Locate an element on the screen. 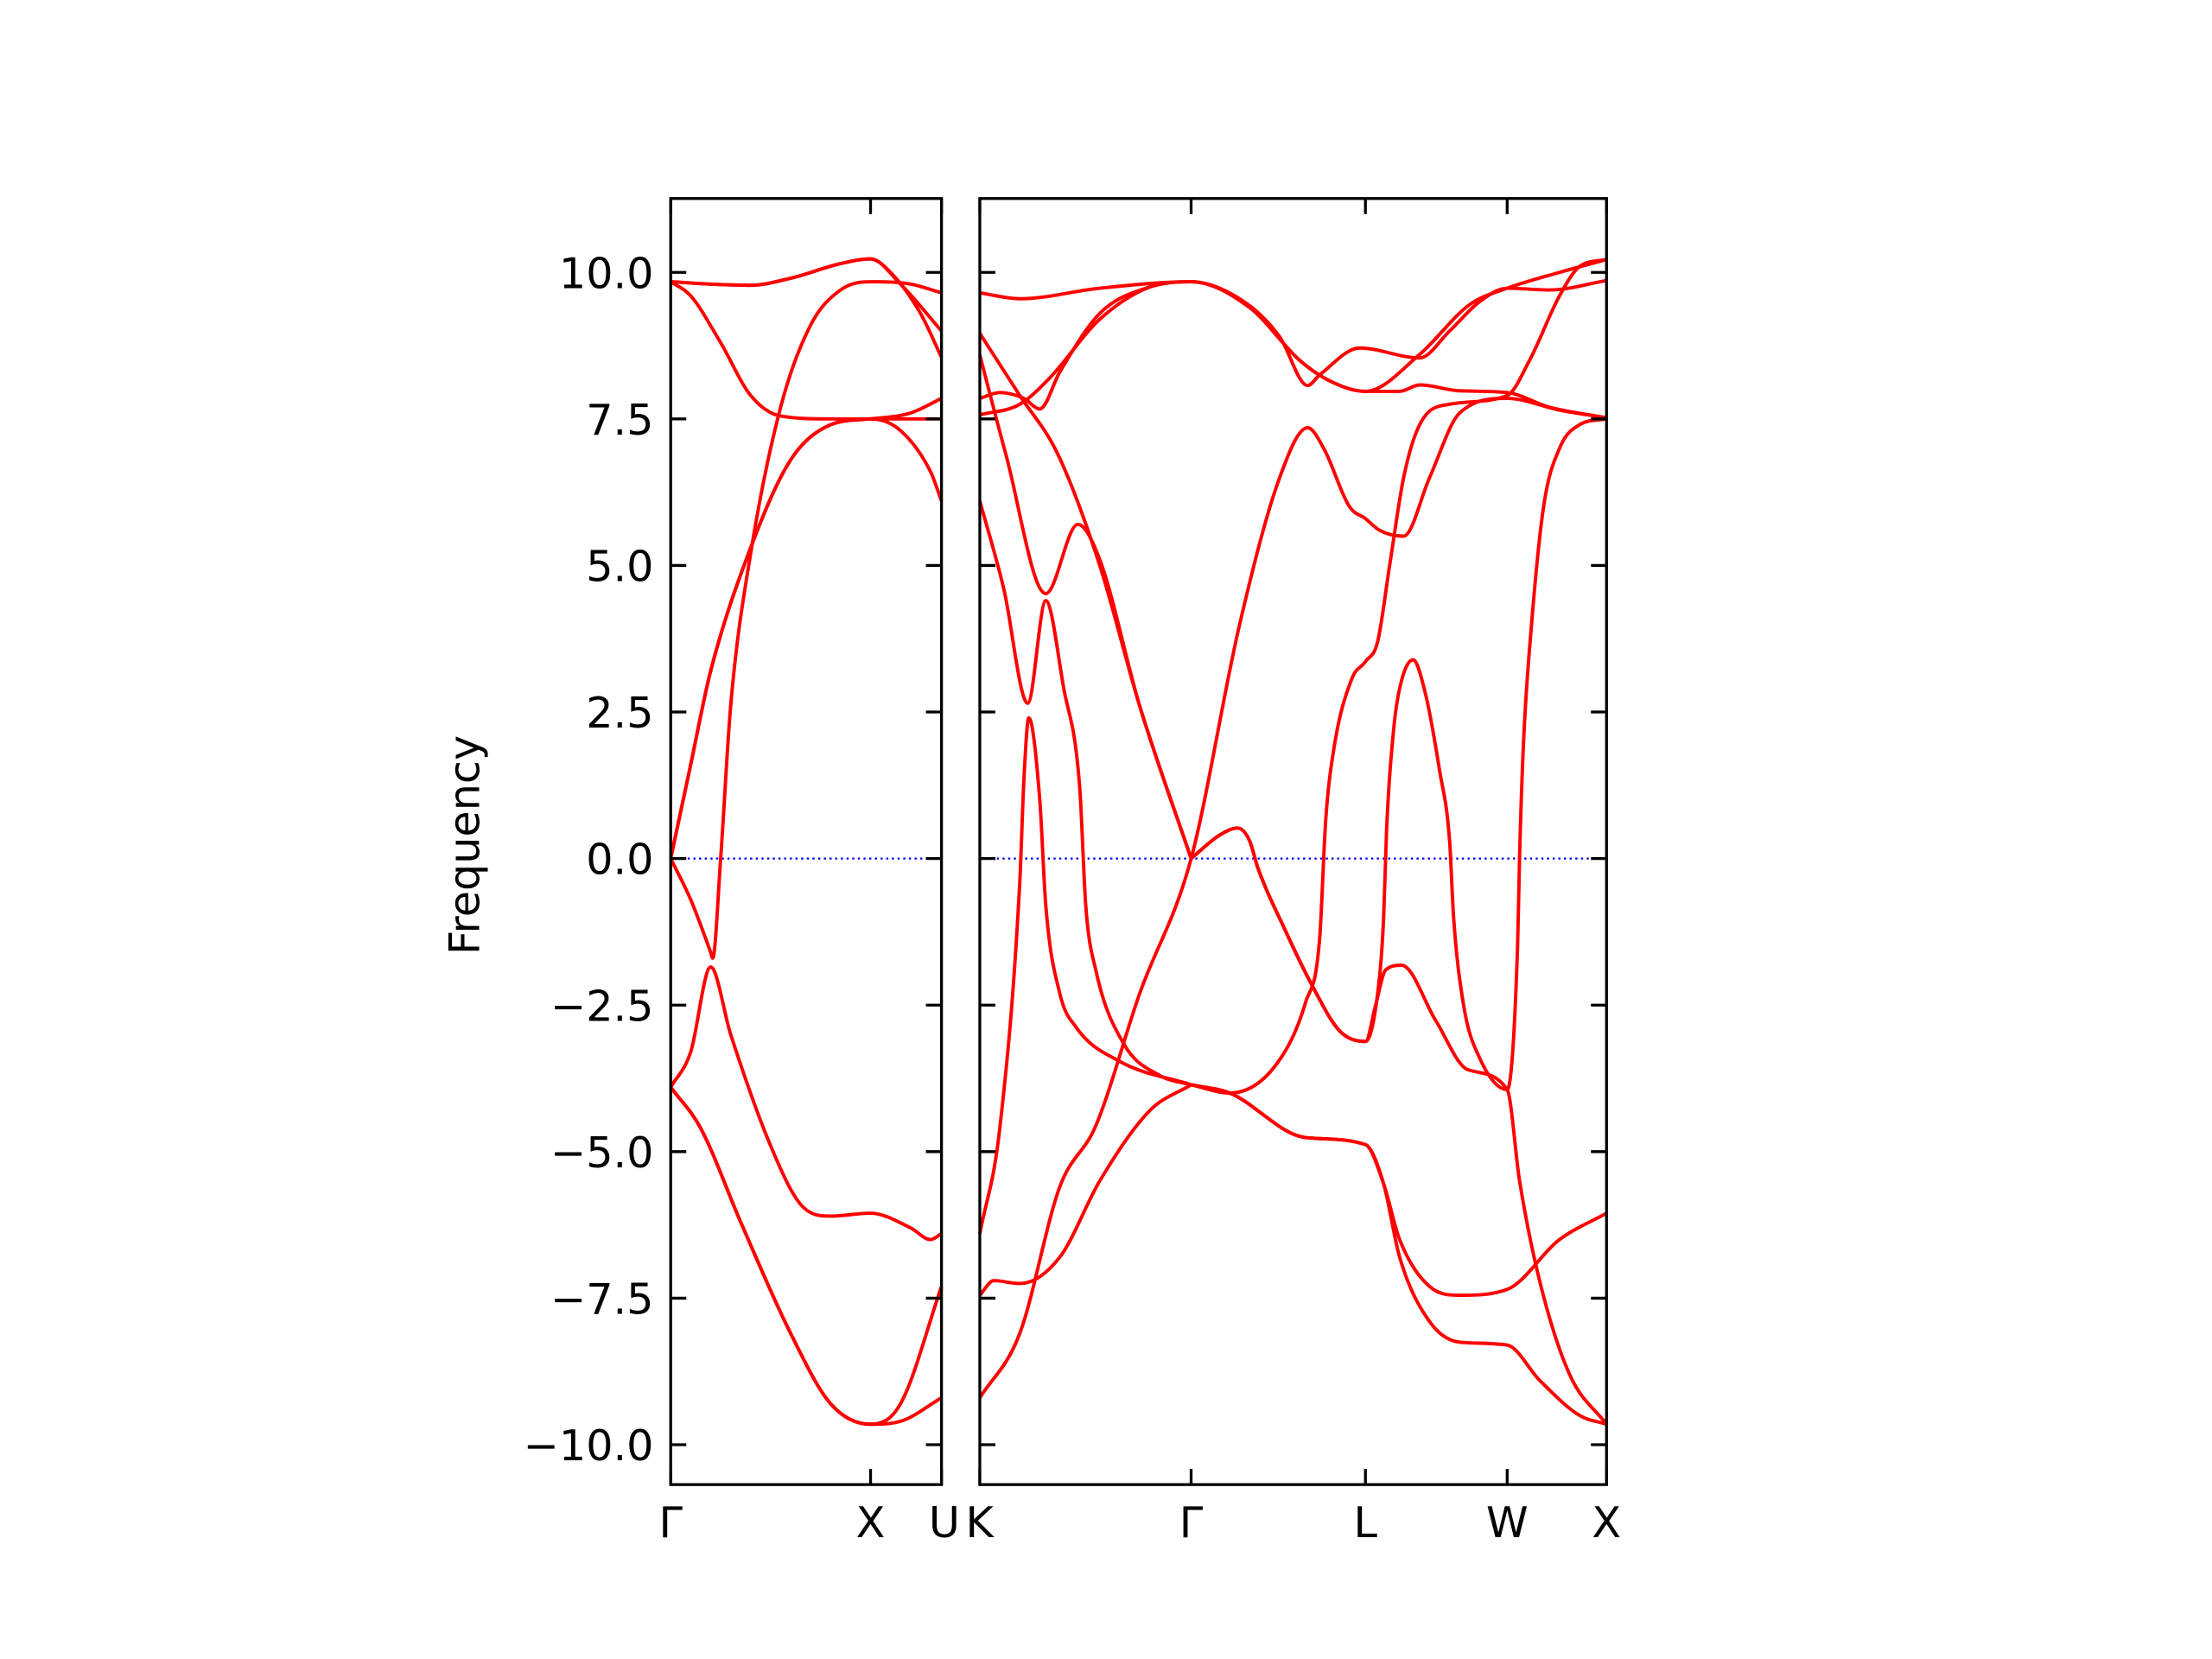 This screenshot has height=1659, width=2212. y-tick-label: −7.5 is located at coordinates (602, 1299).